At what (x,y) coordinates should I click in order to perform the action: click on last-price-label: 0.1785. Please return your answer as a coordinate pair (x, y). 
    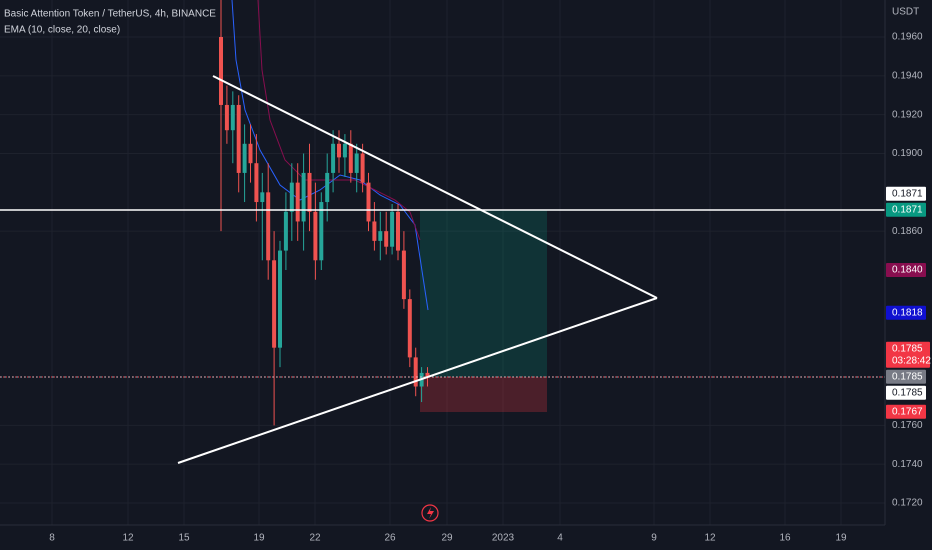
    Looking at the image, I should click on (907, 348).